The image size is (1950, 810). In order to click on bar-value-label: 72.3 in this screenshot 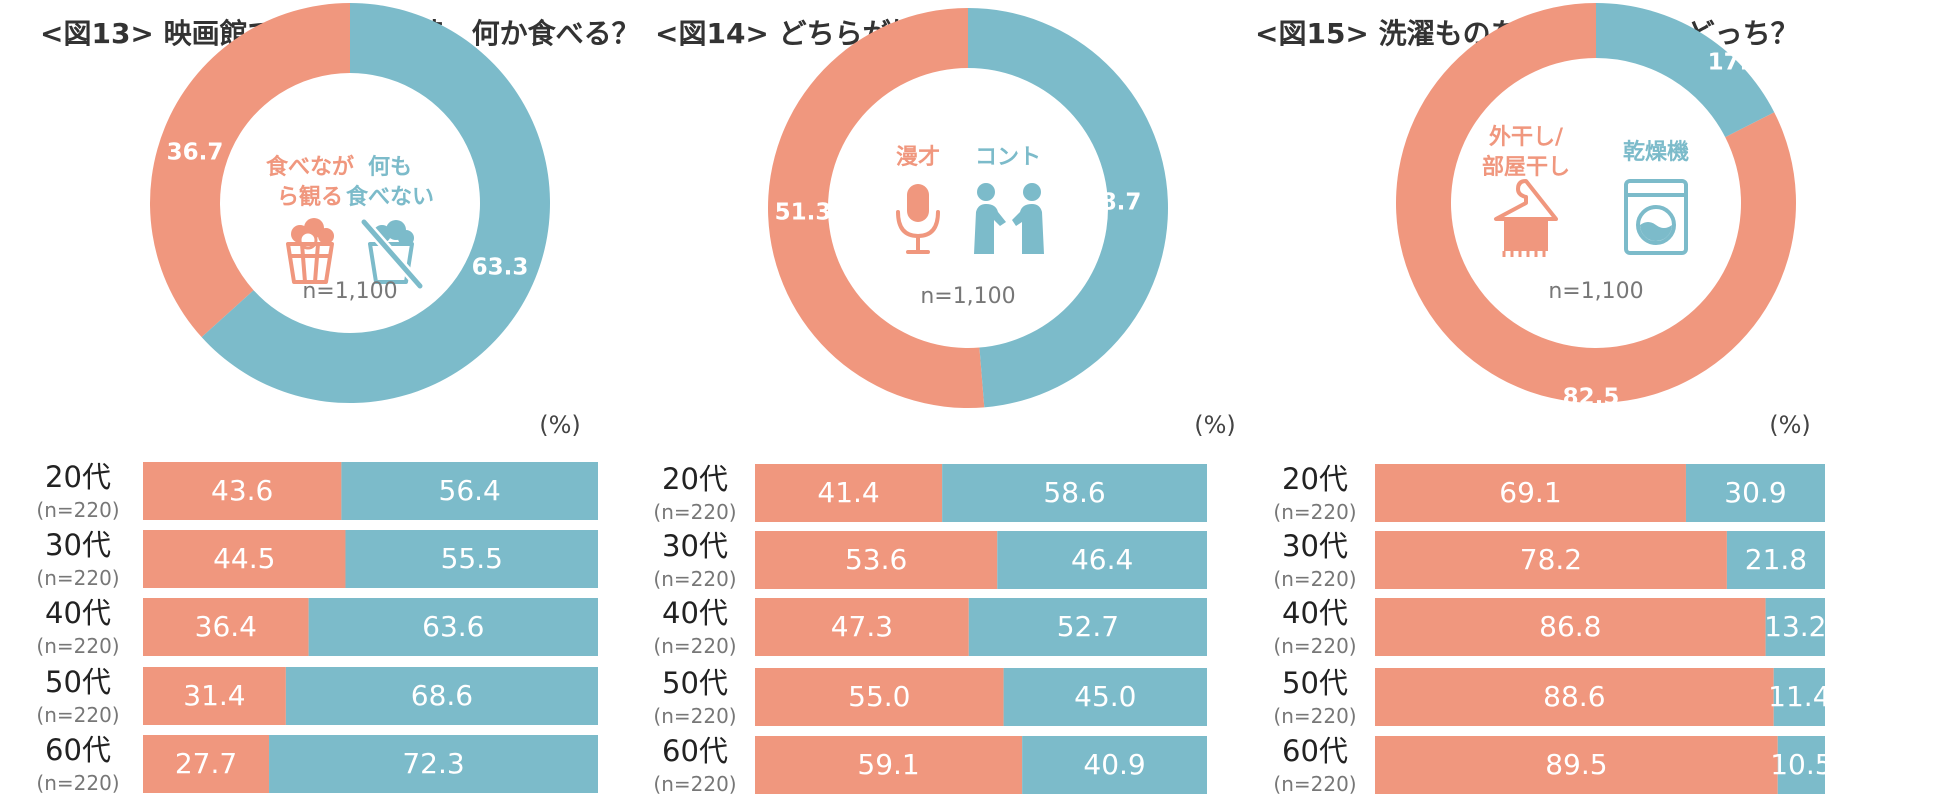, I will do `click(433, 763)`.